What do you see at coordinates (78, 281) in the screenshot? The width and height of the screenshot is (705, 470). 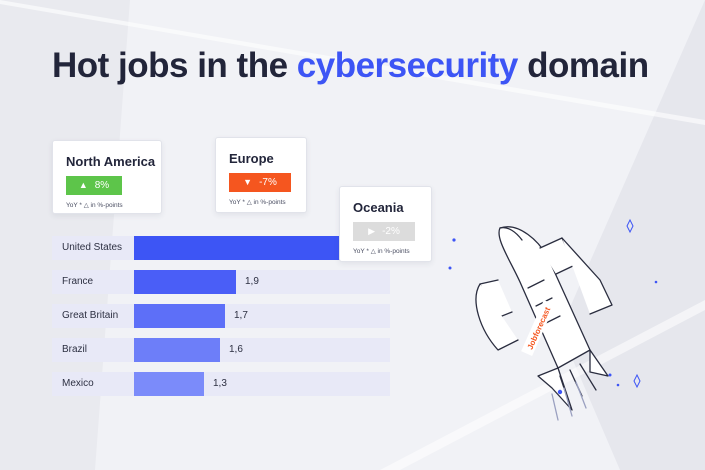 I see `bar-category-label: France` at bounding box center [78, 281].